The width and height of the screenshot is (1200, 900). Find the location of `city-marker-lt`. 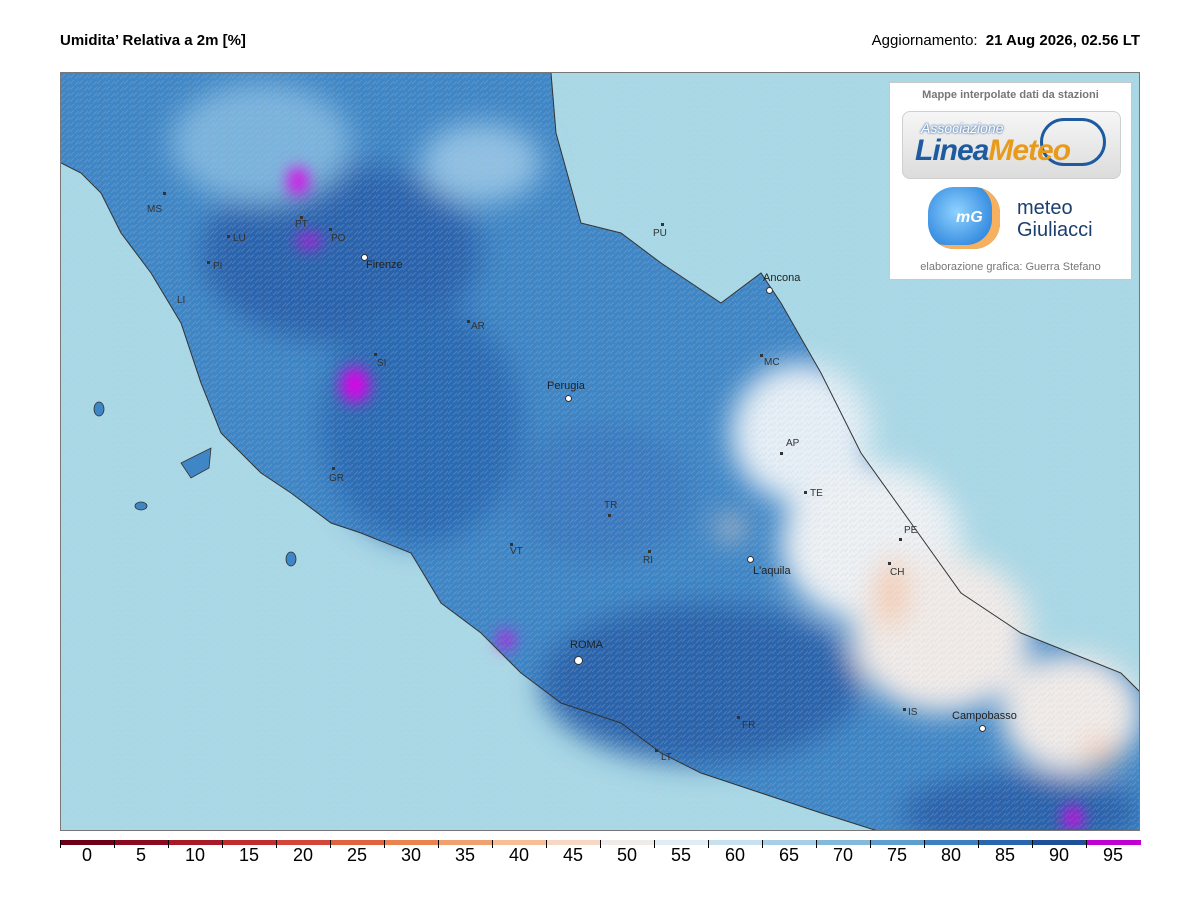

city-marker-lt is located at coordinates (656, 750).